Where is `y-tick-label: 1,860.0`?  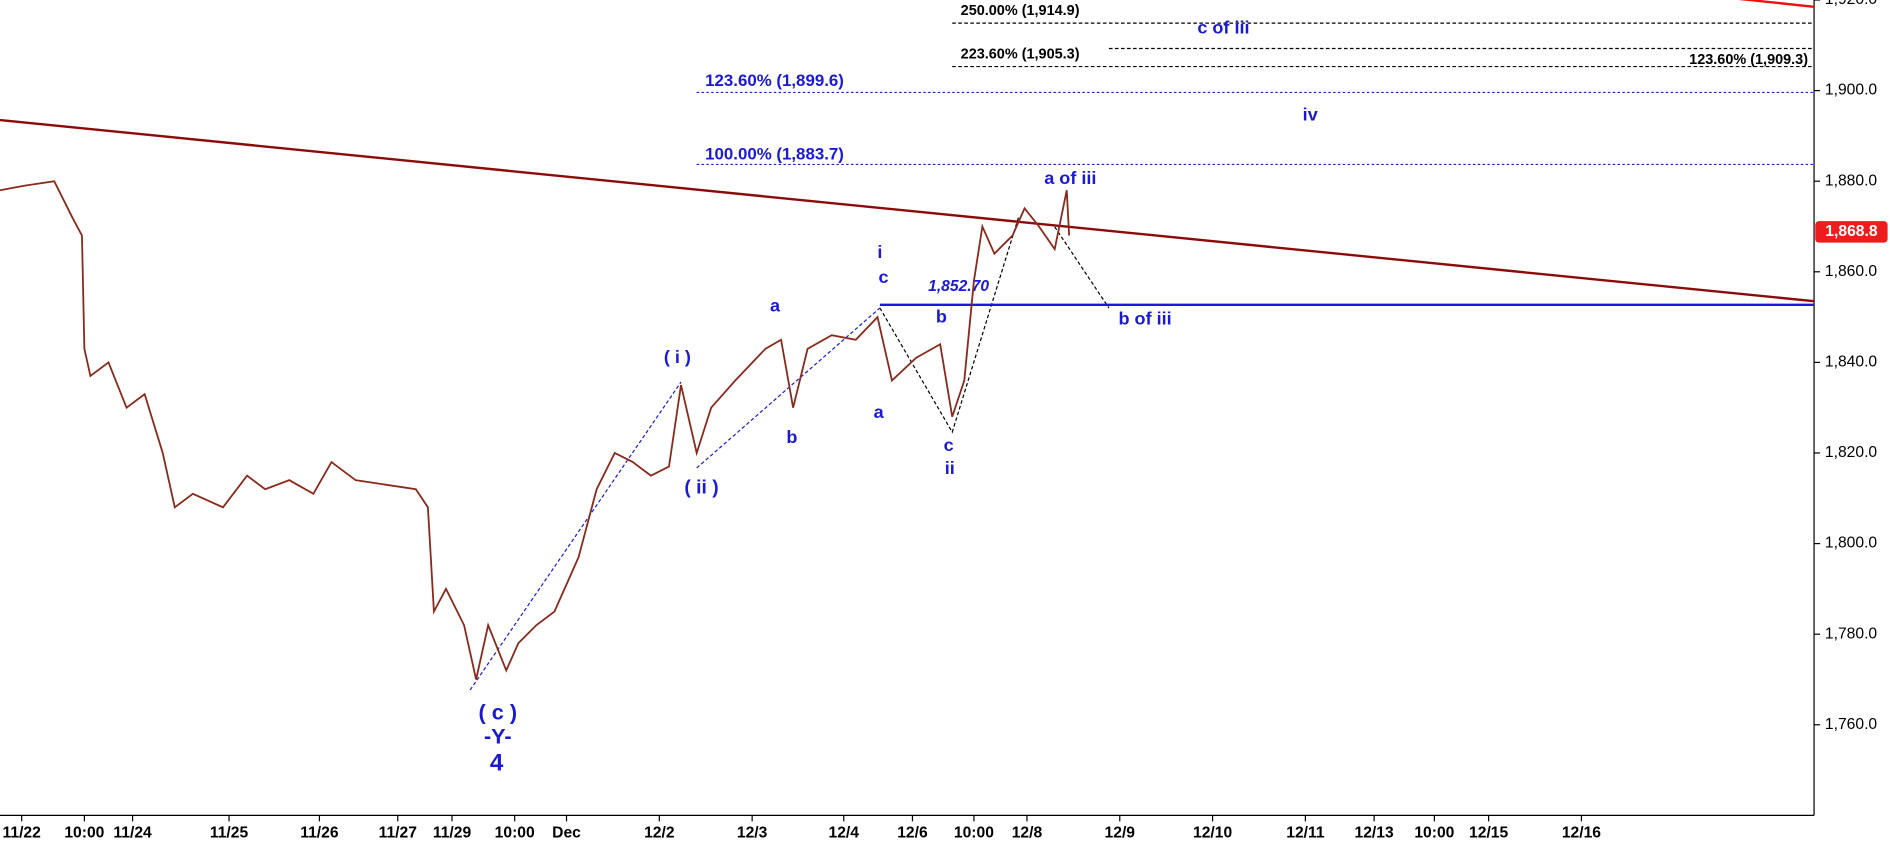
y-tick-label: 1,860.0 is located at coordinates (1851, 271).